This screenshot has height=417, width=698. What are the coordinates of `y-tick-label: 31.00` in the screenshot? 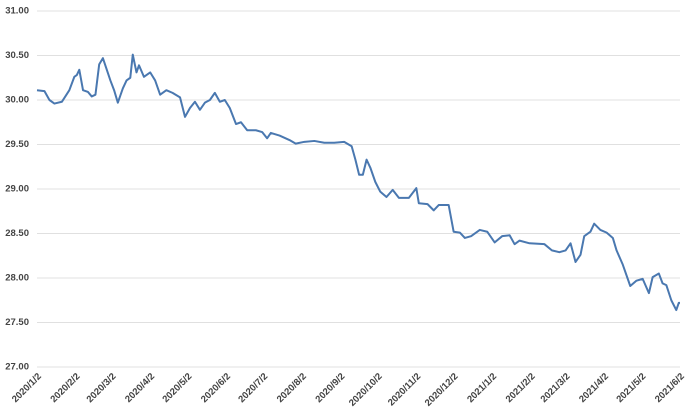 It's located at (17, 11).